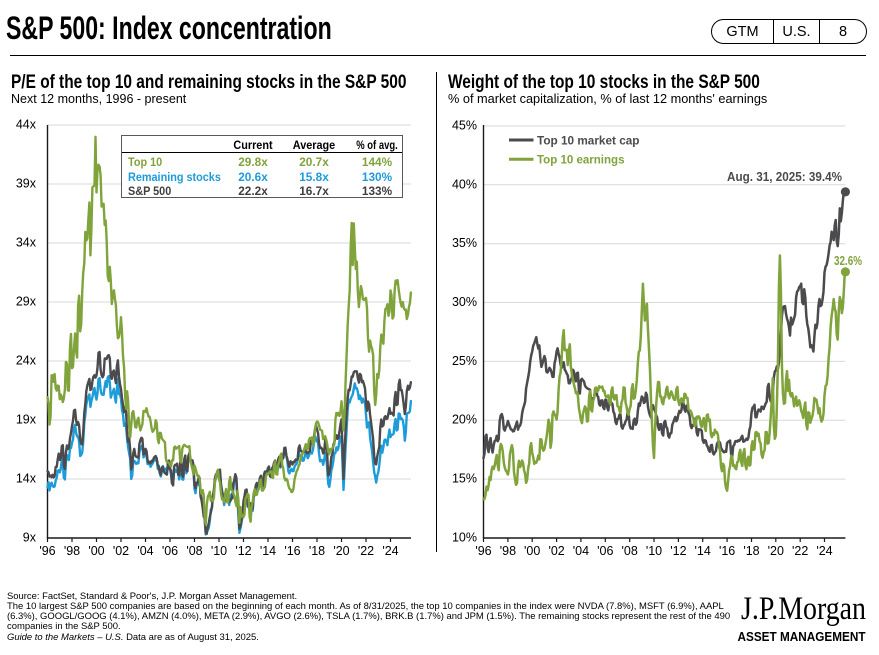 This screenshot has height=655, width=879. What do you see at coordinates (464, 479) in the screenshot?
I see `svg-text: 15%` at bounding box center [464, 479].